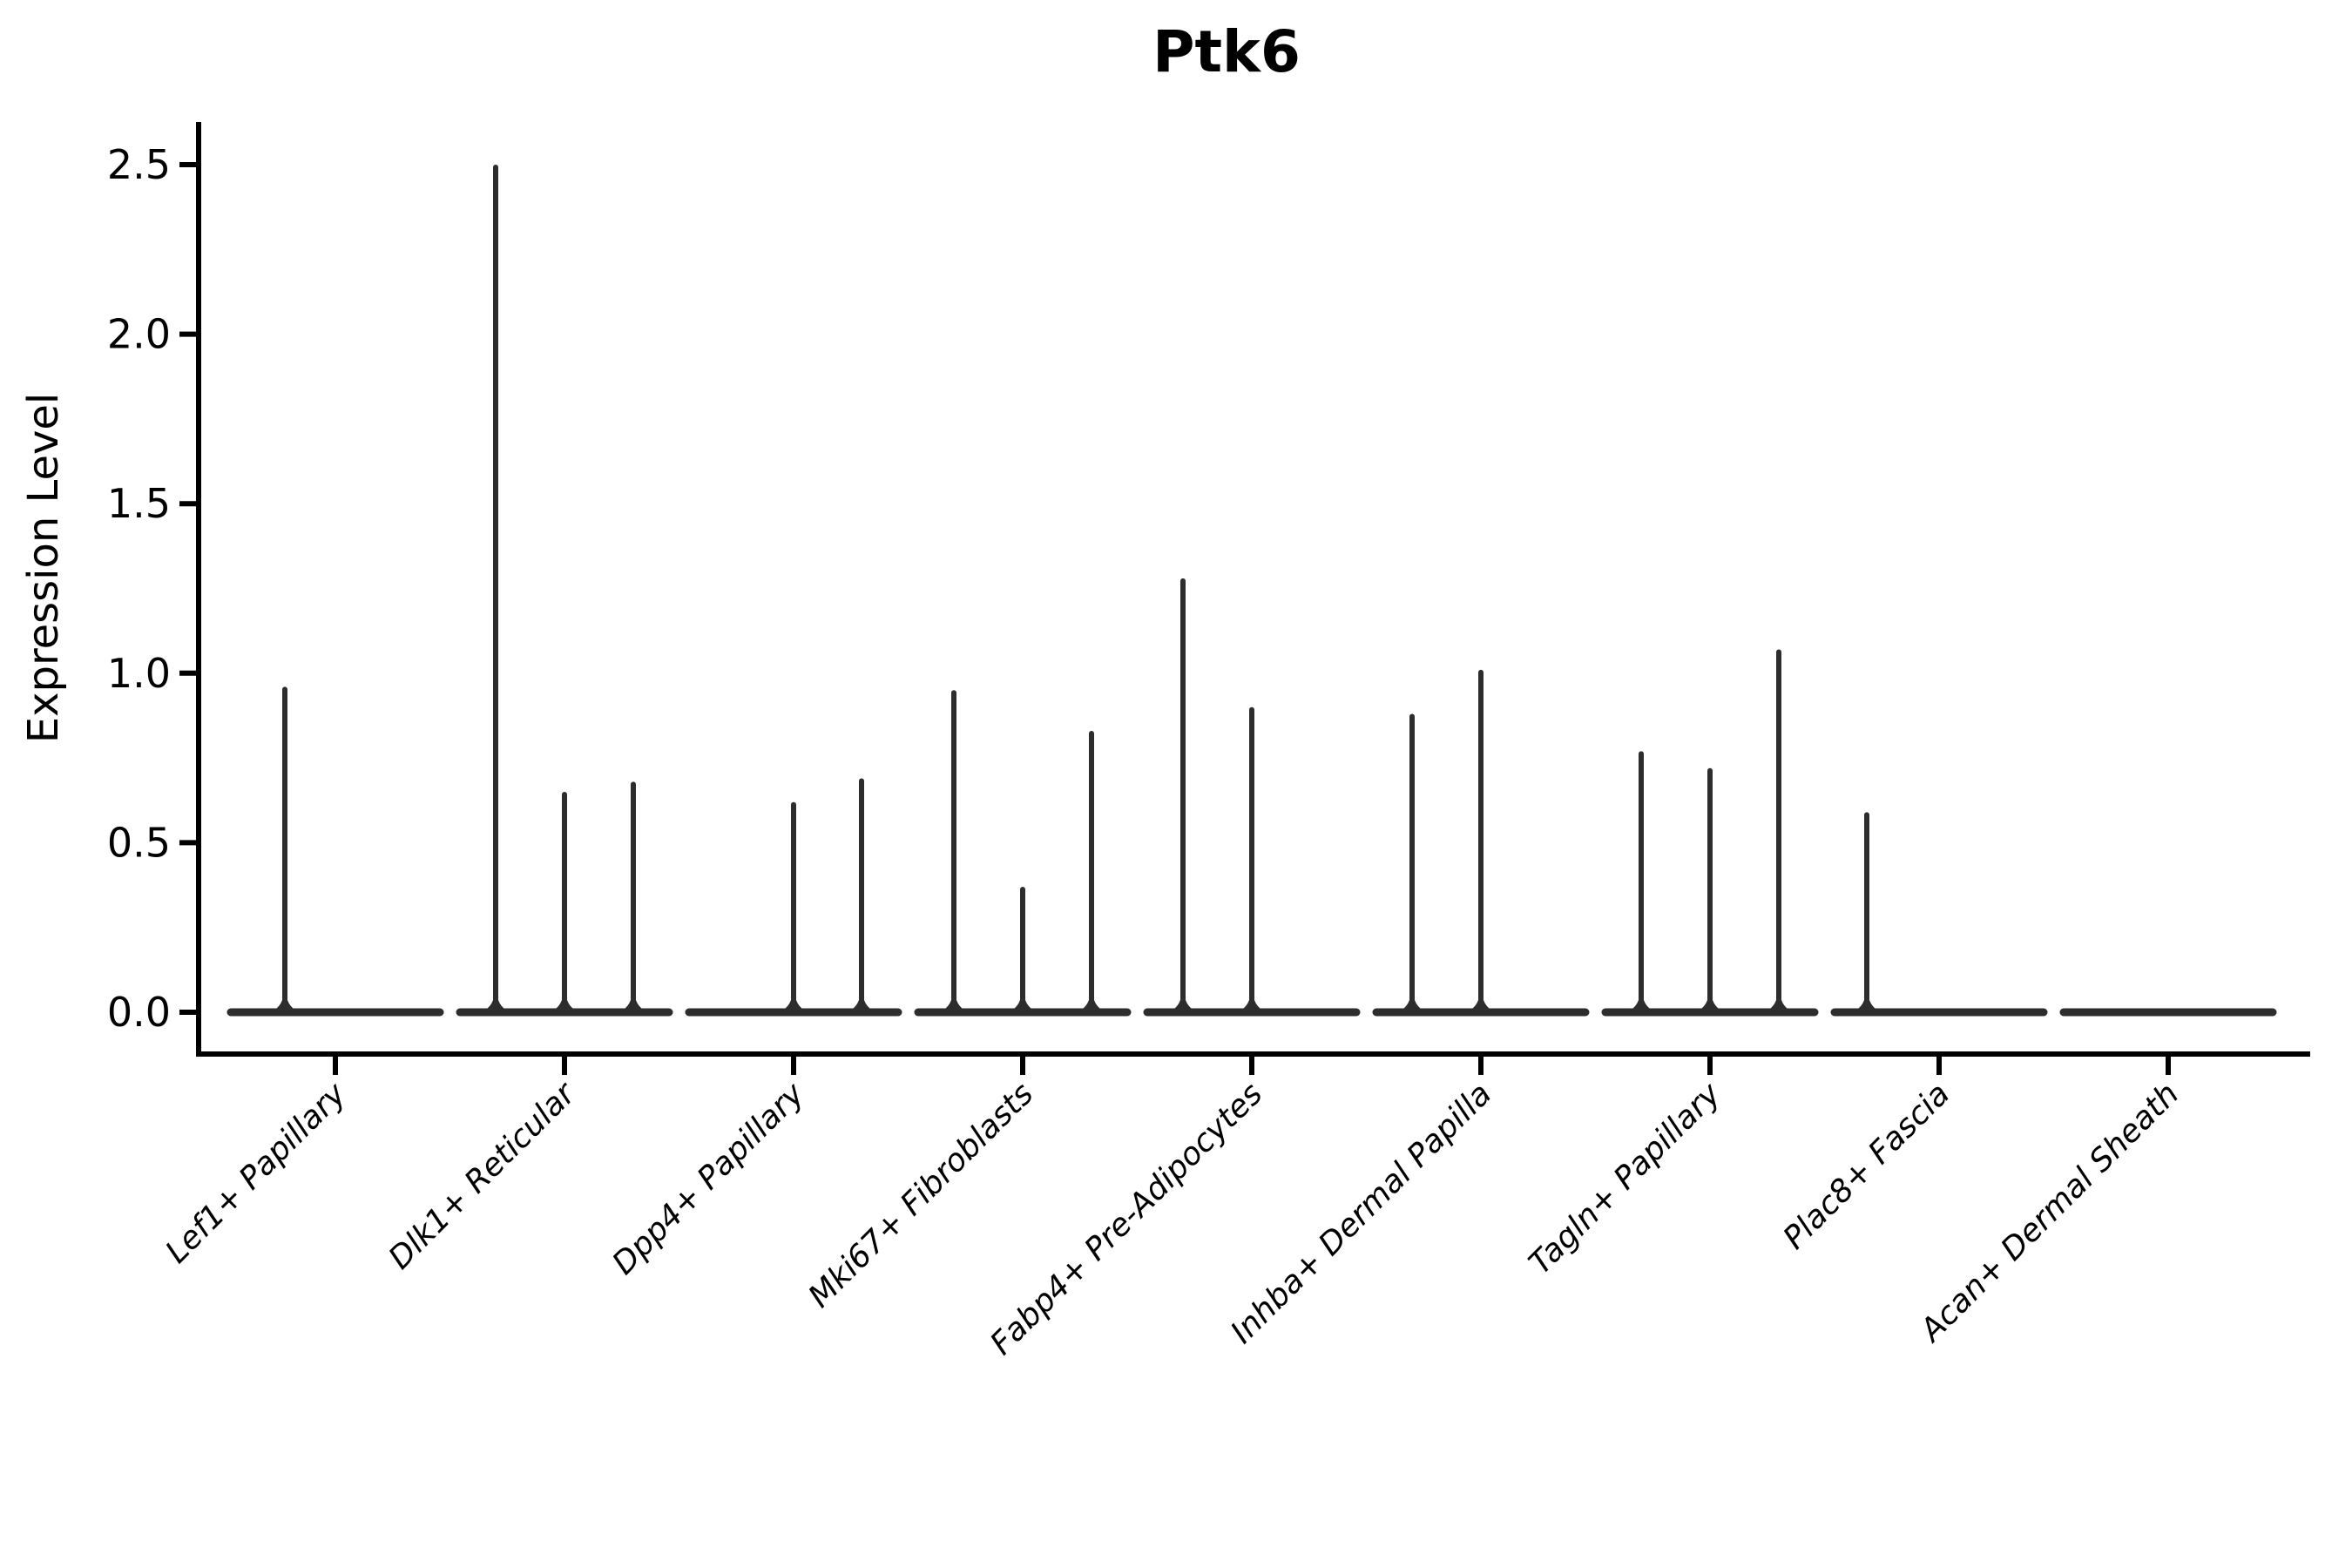  What do you see at coordinates (139, 673) in the screenshot?
I see `y-tick-label: 1.0` at bounding box center [139, 673].